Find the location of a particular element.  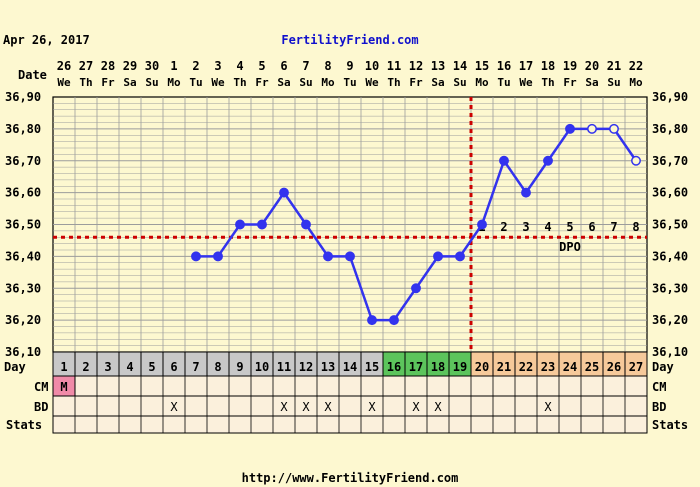

date-number: 7 is located at coordinates (305, 66).